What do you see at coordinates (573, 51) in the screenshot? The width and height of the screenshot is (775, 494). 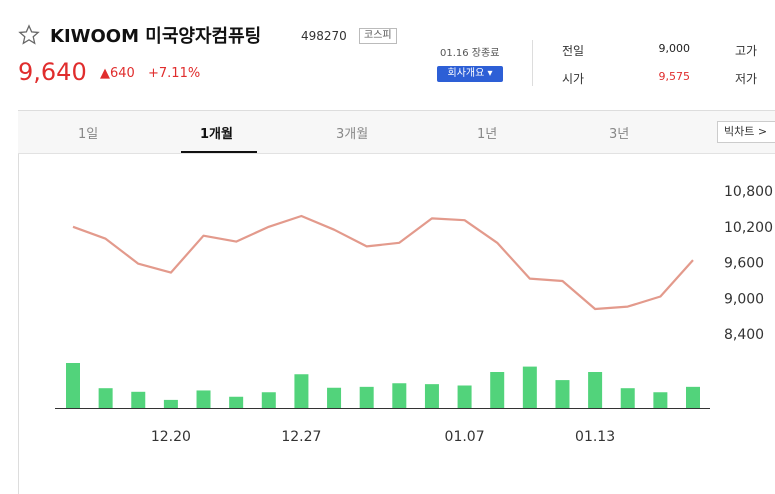 I see `stat-label-prev-close: 전일` at bounding box center [573, 51].